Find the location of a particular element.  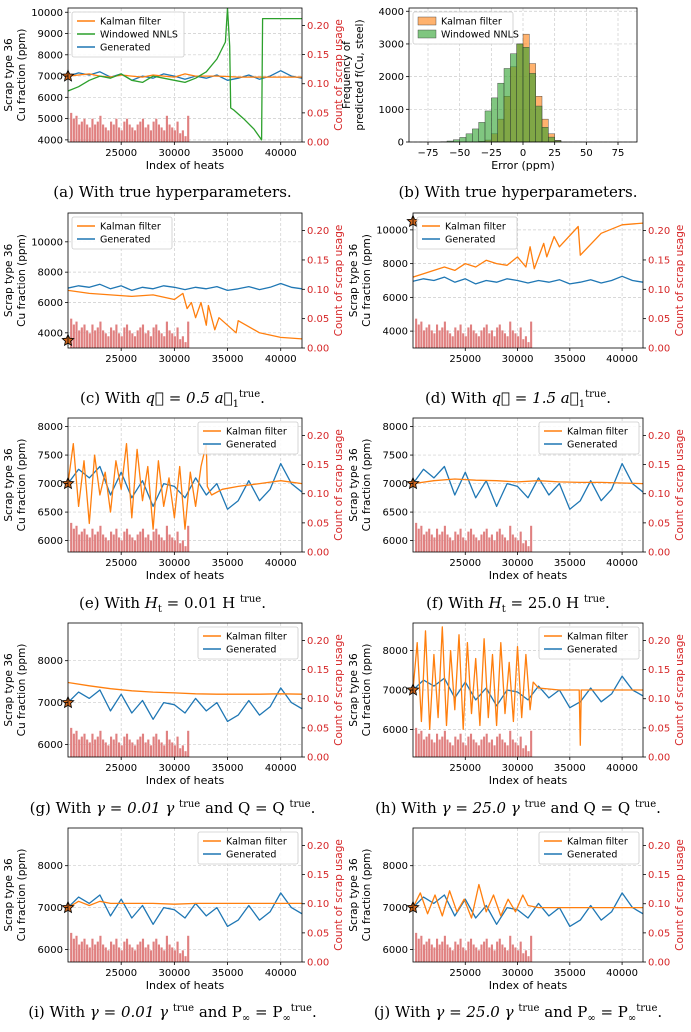

axes-frame is located at coordinates (185, 895).